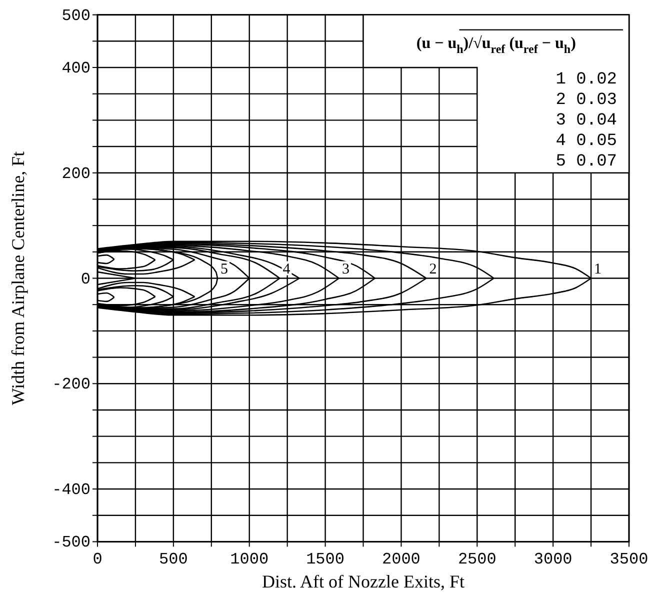  I want to click on x-axis-title: Dist. Aft of Nozzle Exits, Ft, so click(363, 582).